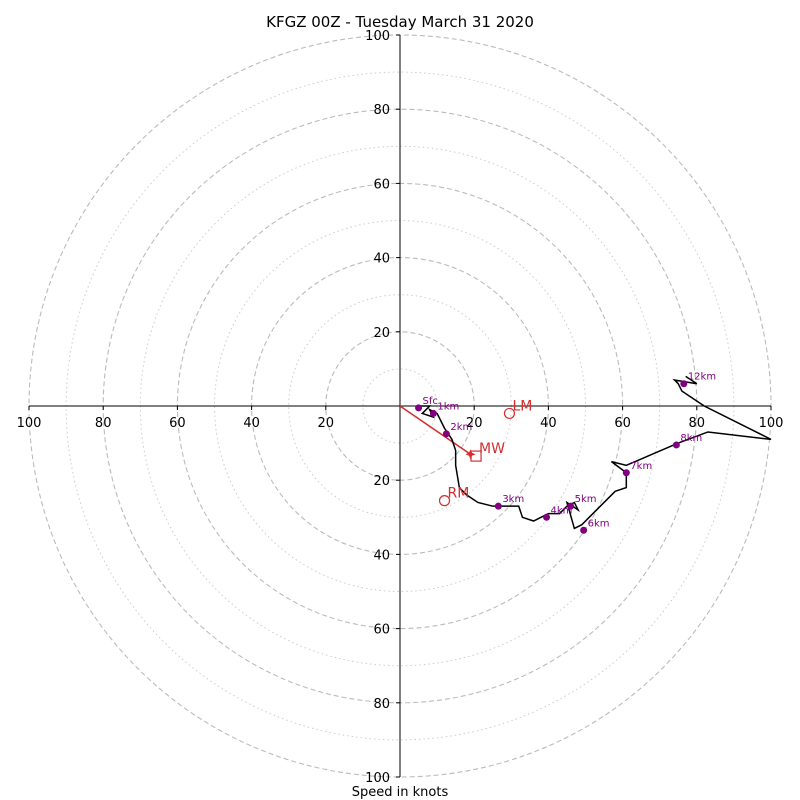 The height and width of the screenshot is (800, 800). Describe the element at coordinates (702, 377) in the screenshot. I see `height-marker-label: 12km` at that location.